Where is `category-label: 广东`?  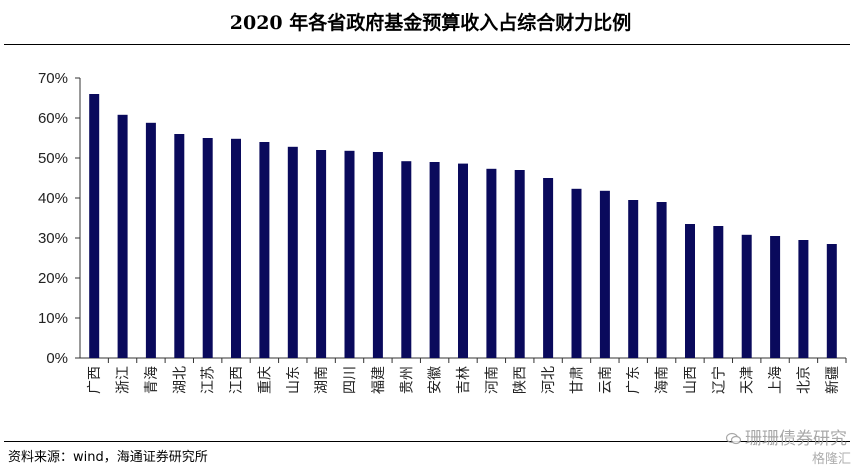 category-label: 广东 is located at coordinates (634, 380).